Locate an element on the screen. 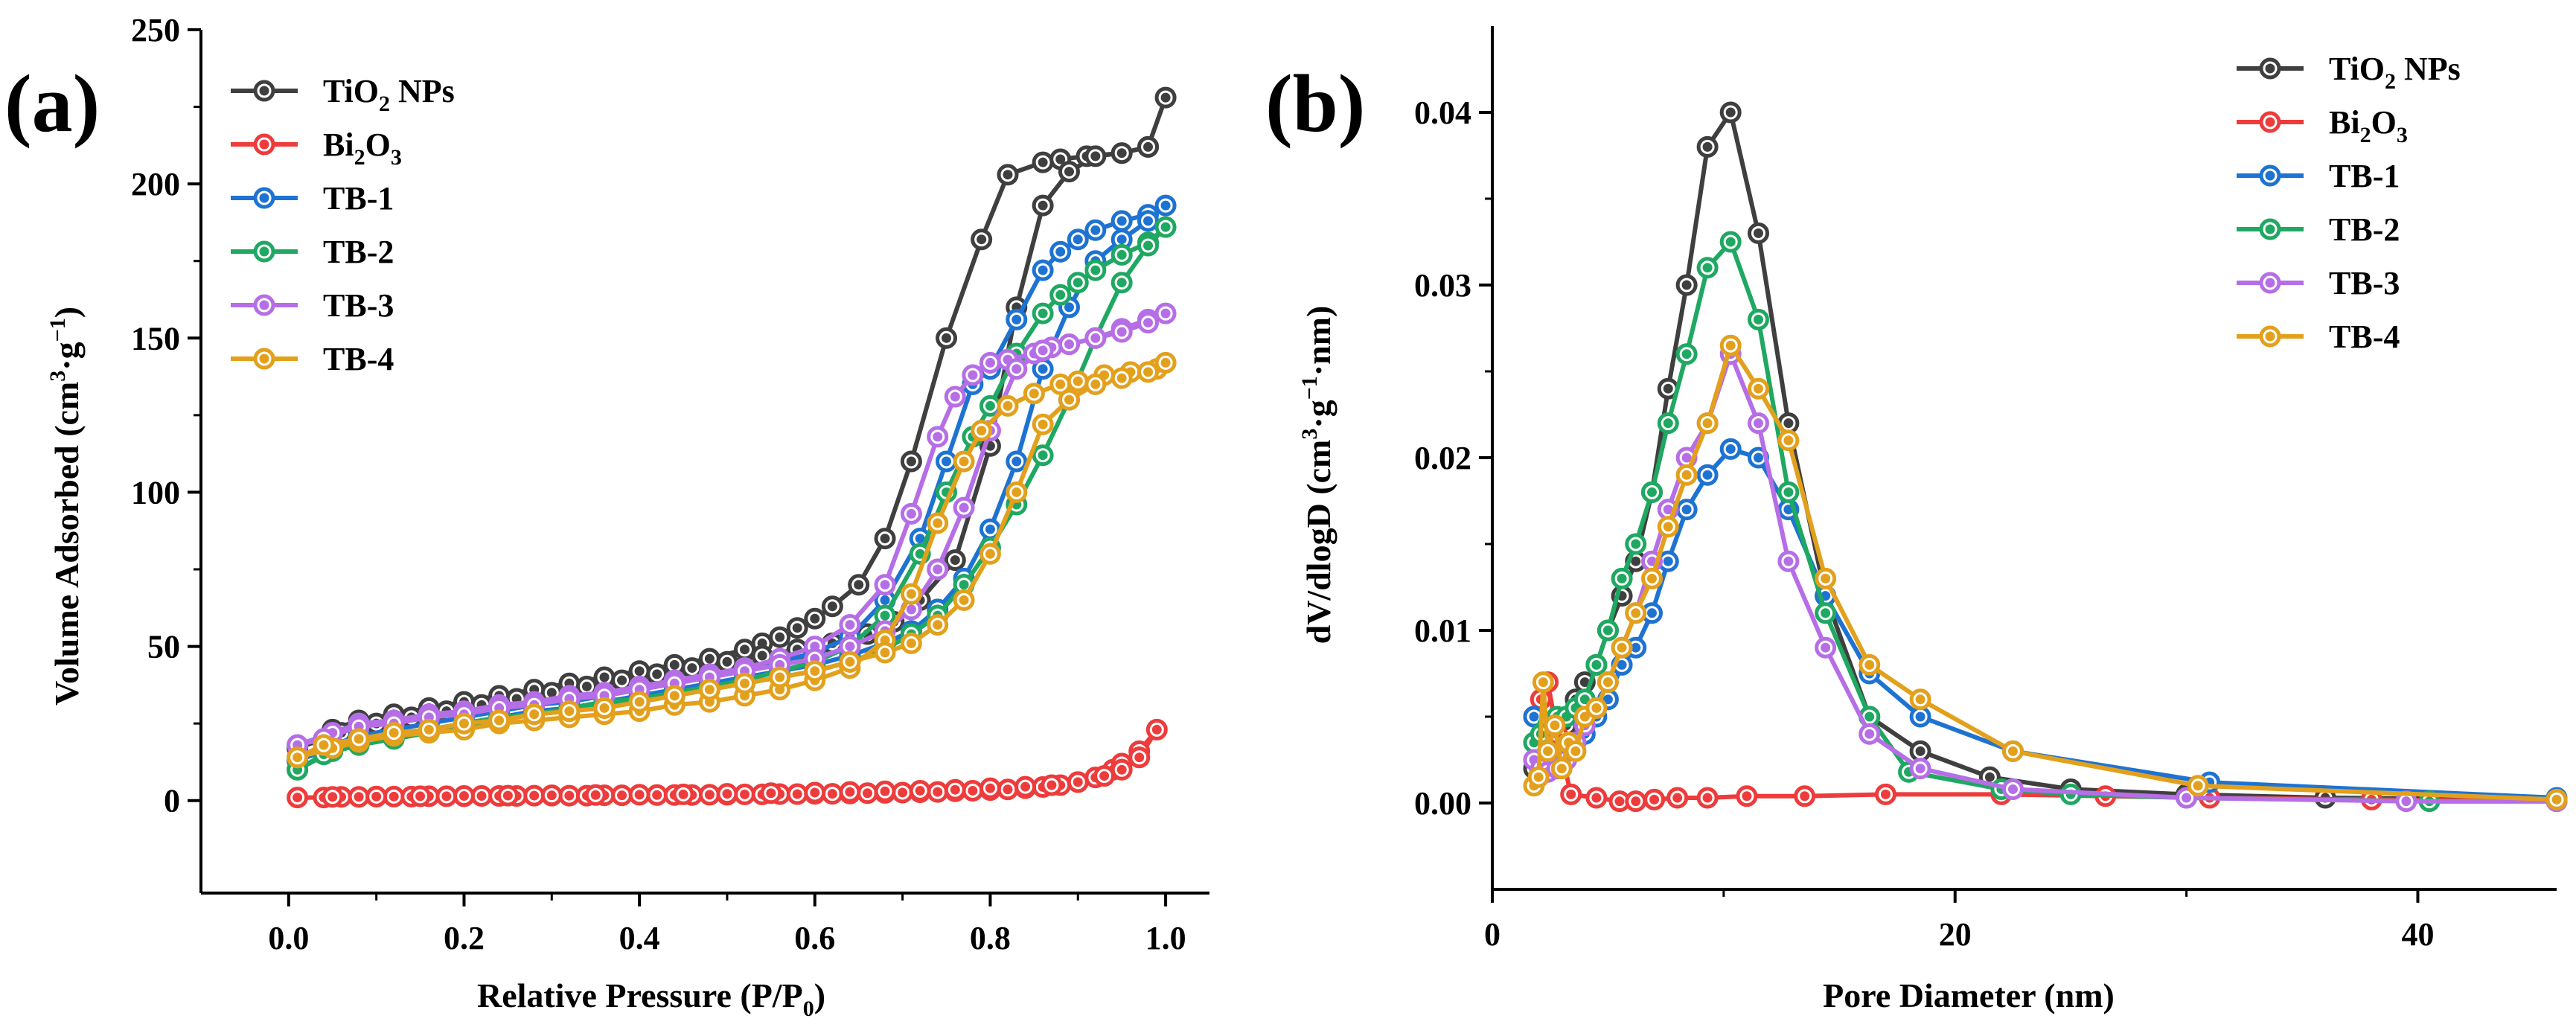 Image resolution: width=2576 pixels, height=1030 pixels. panel-b-legend-label: TiO2 NPs is located at coordinates (2395, 72).